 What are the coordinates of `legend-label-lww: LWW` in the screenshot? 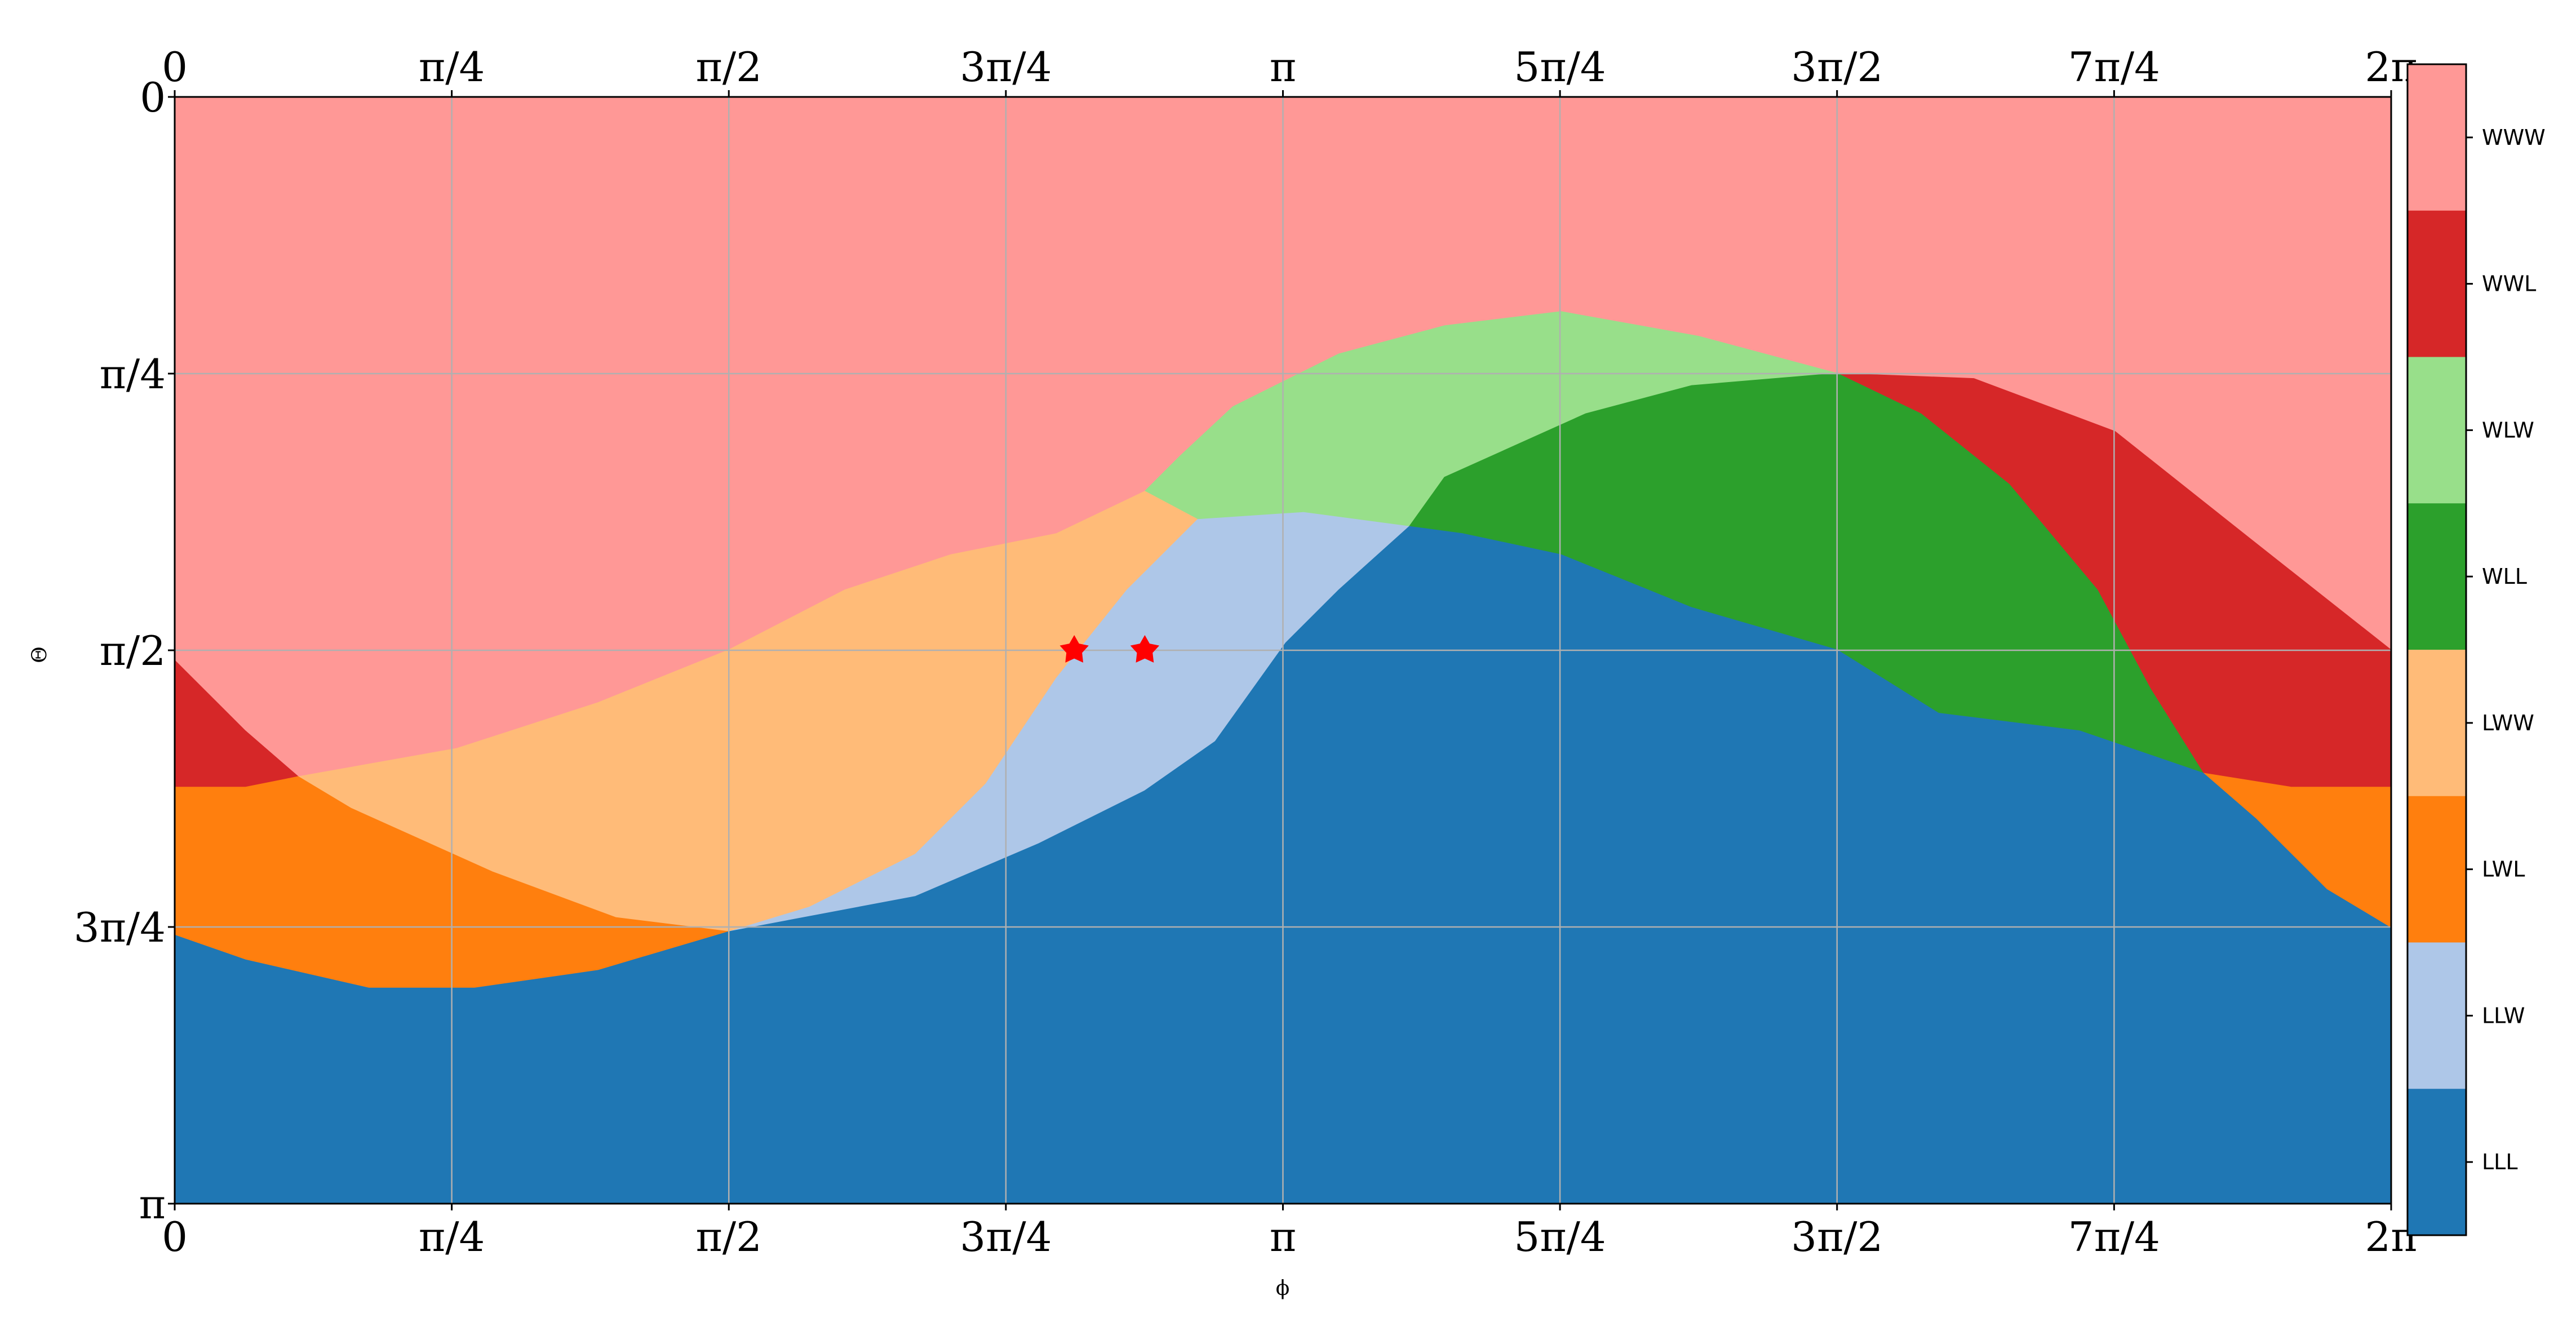 It's located at (2508, 723).